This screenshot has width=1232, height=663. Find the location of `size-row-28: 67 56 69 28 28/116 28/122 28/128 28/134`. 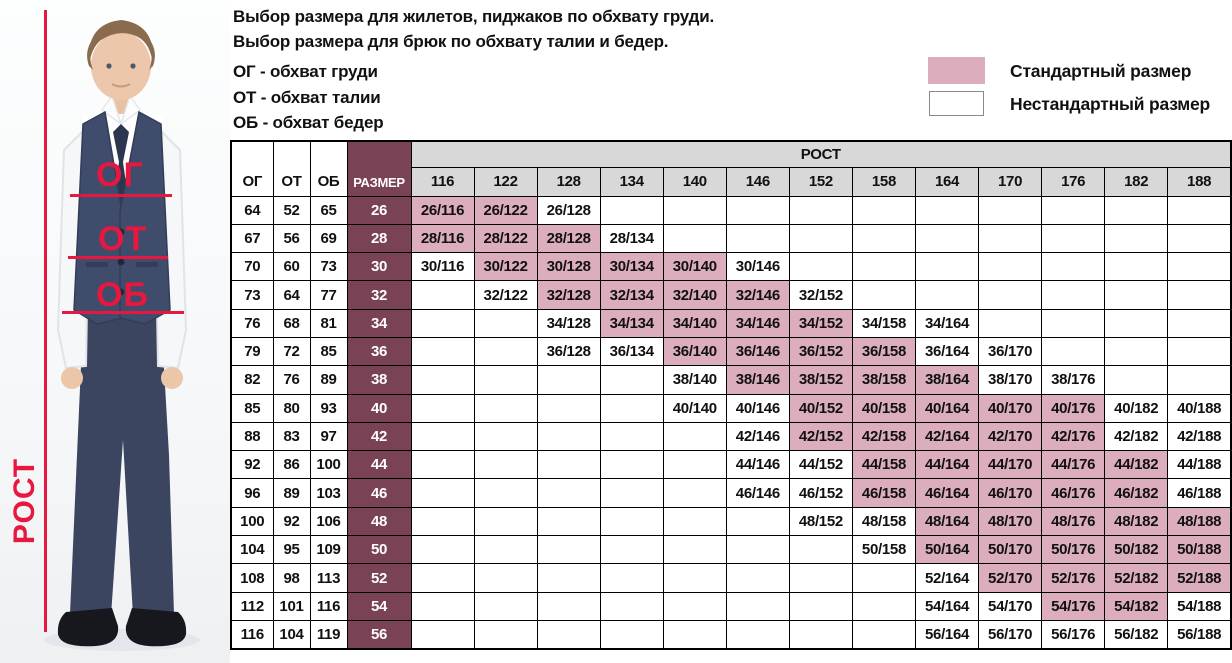

size-row-28: 67 56 69 28 28/116 28/122 28/128 28/134 is located at coordinates (731, 238).